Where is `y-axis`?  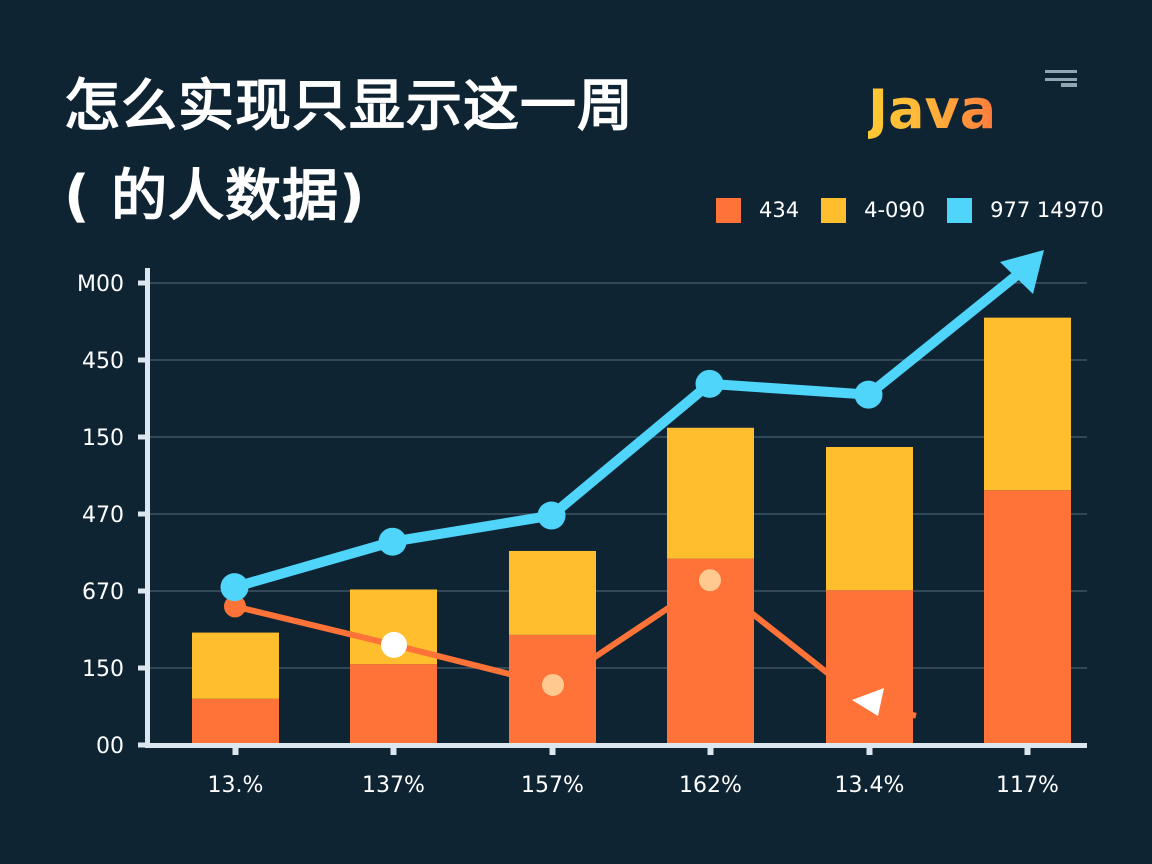
y-axis is located at coordinates (147, 507).